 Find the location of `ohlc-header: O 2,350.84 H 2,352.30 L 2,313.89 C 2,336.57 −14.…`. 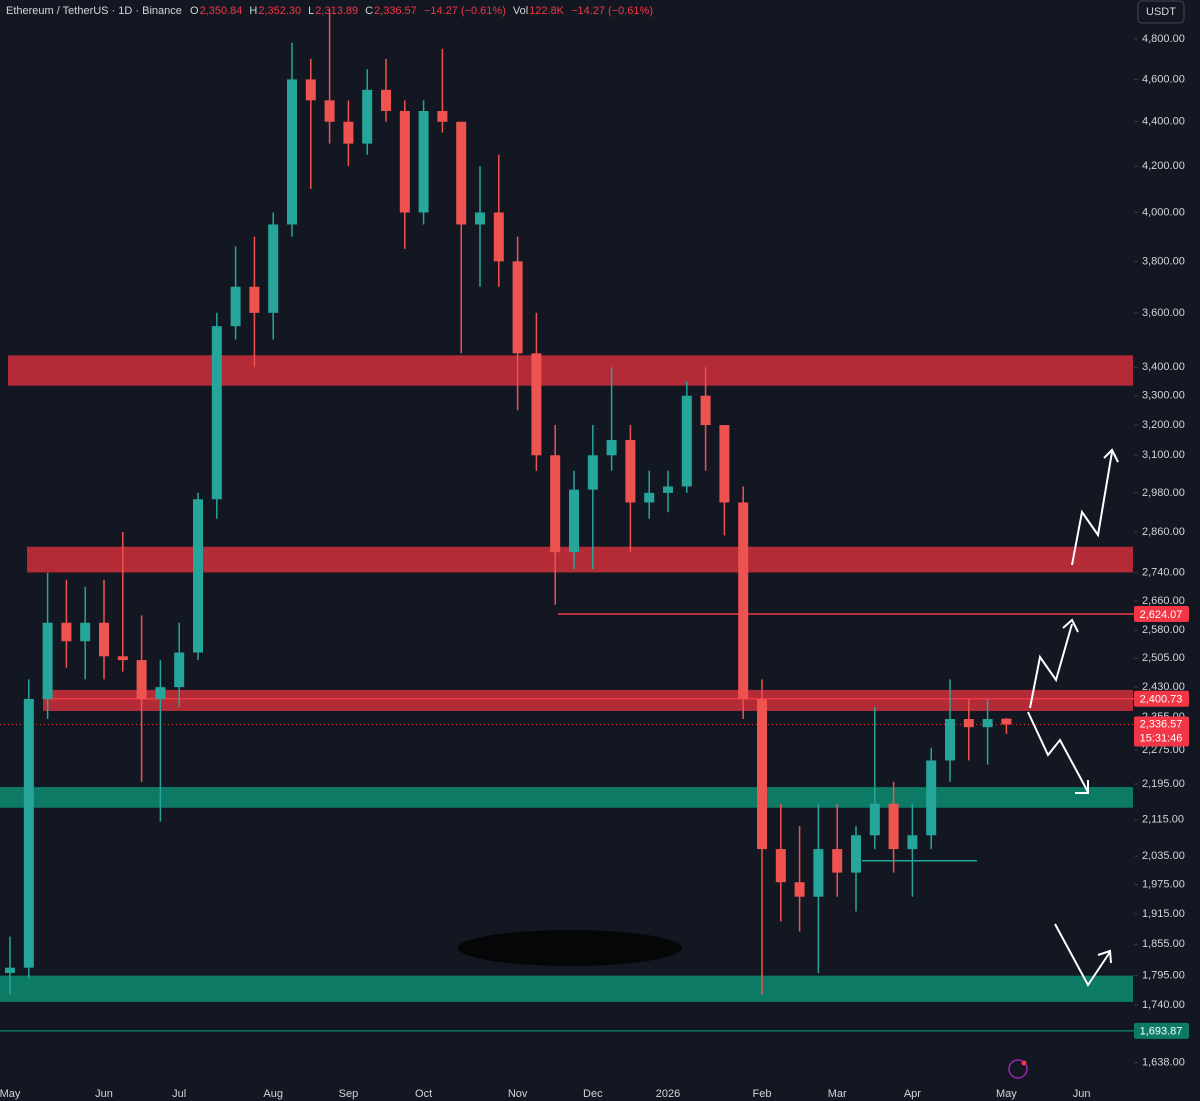

ohlc-header: O 2,350.84 H 2,352.30 L 2,313.89 C 2,336.57 −14.… is located at coordinates (421, 11).